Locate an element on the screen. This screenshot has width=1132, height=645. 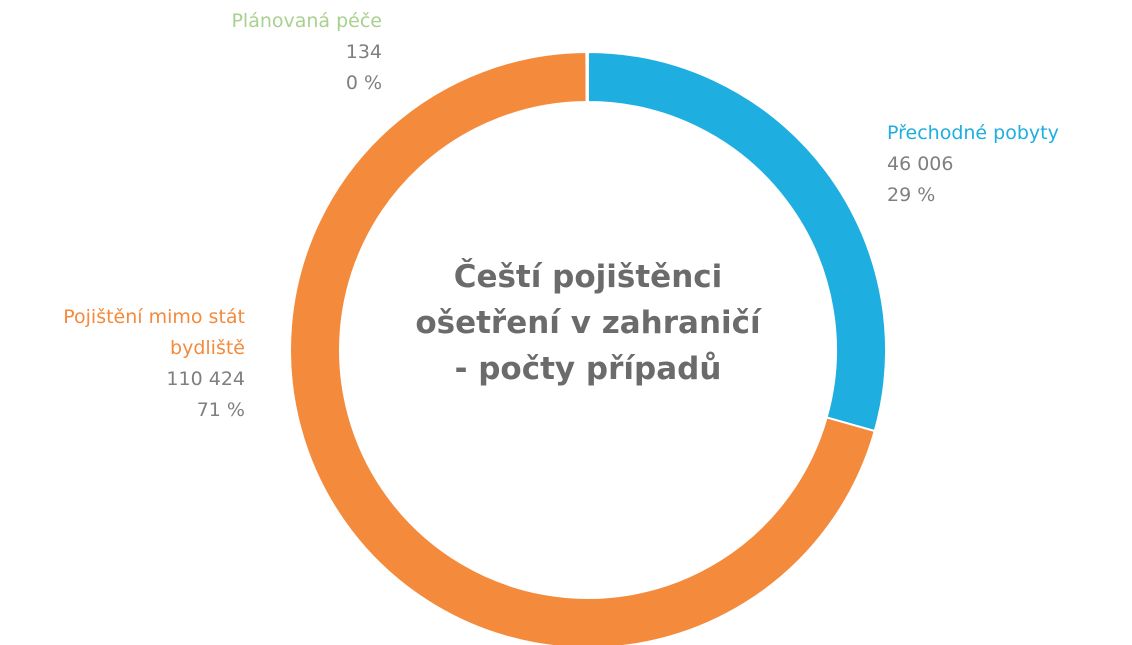
value-label: 134 is located at coordinates (363, 52).